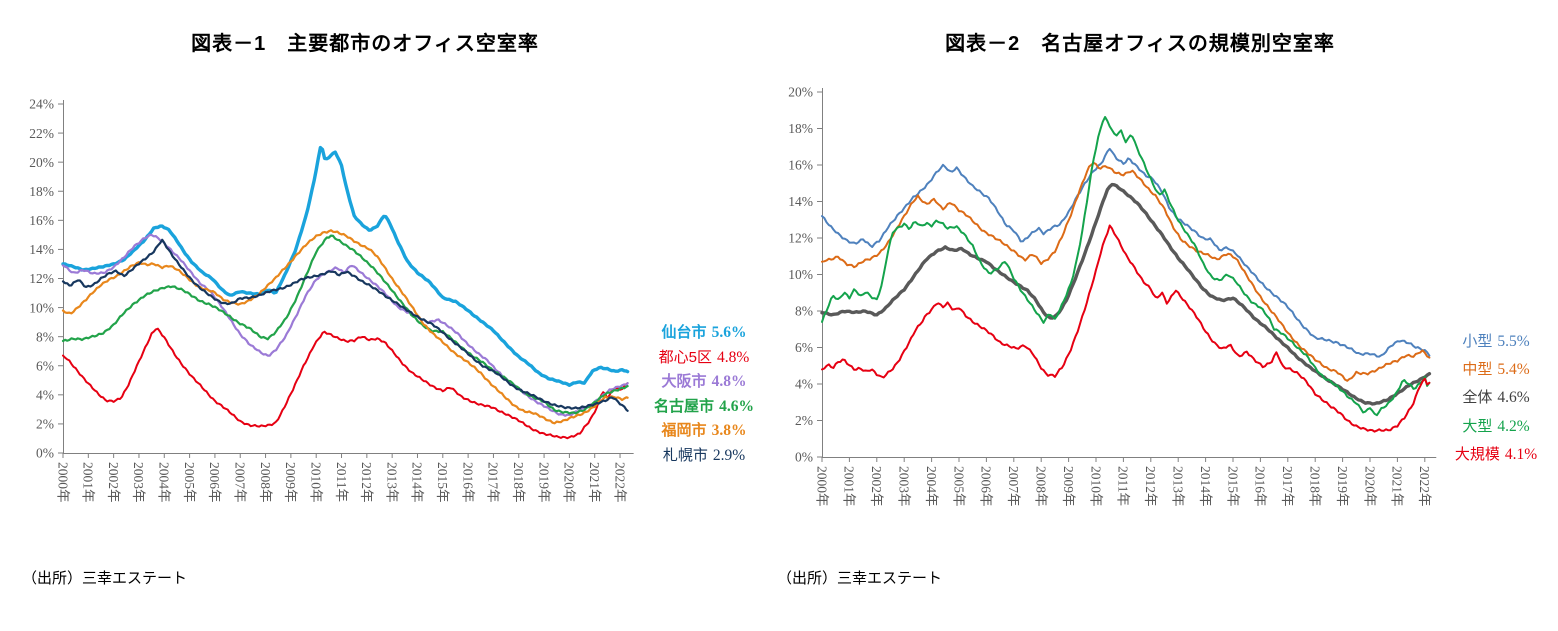 The image size is (1558, 631). I want to click on series-line-小型, so click(1126, 252).